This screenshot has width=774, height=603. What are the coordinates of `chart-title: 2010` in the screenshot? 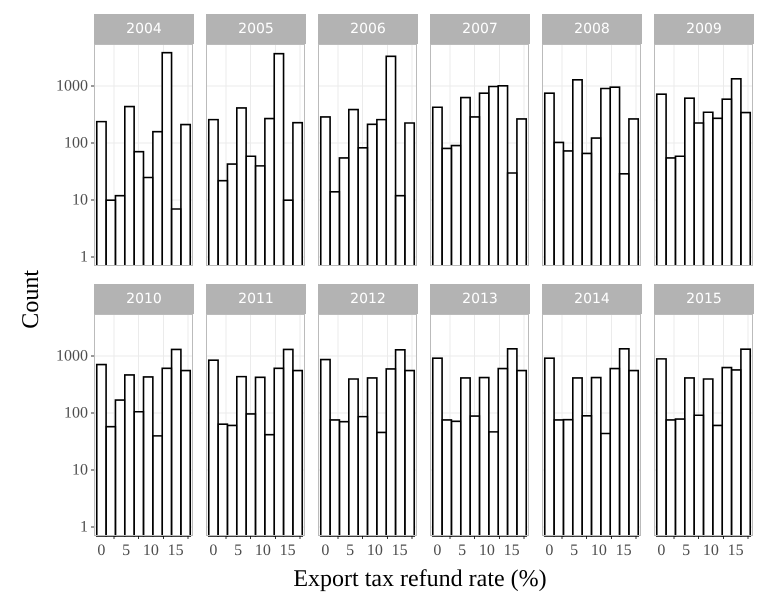 It's located at (144, 299).